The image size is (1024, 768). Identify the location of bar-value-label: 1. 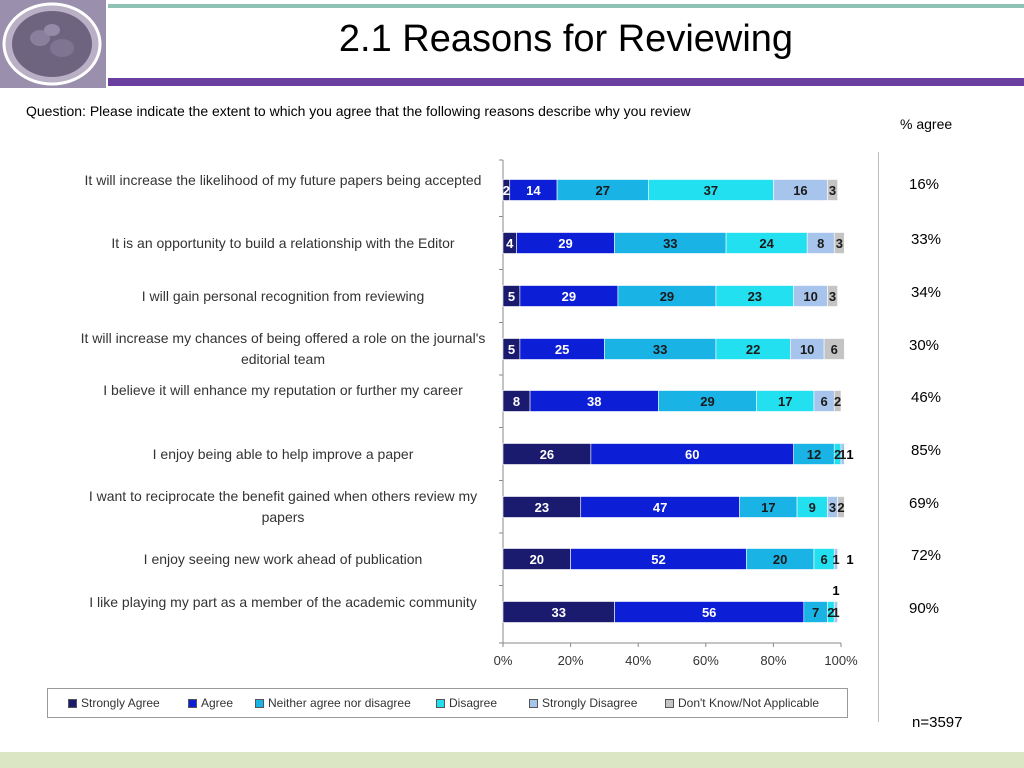
(842, 454).